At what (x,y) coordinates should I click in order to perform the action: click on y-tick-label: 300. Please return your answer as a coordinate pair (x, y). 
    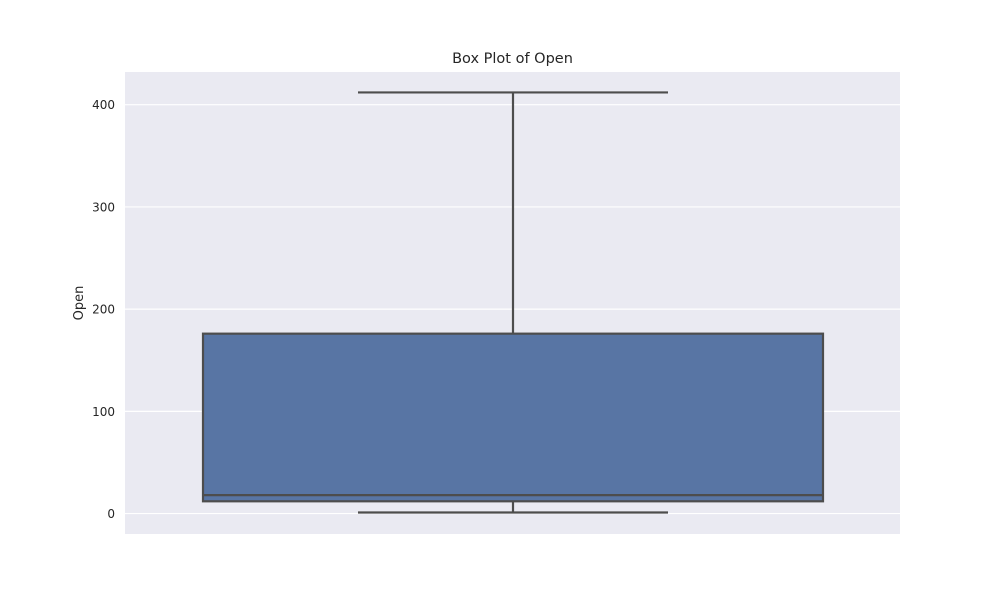
    Looking at the image, I should click on (103, 207).